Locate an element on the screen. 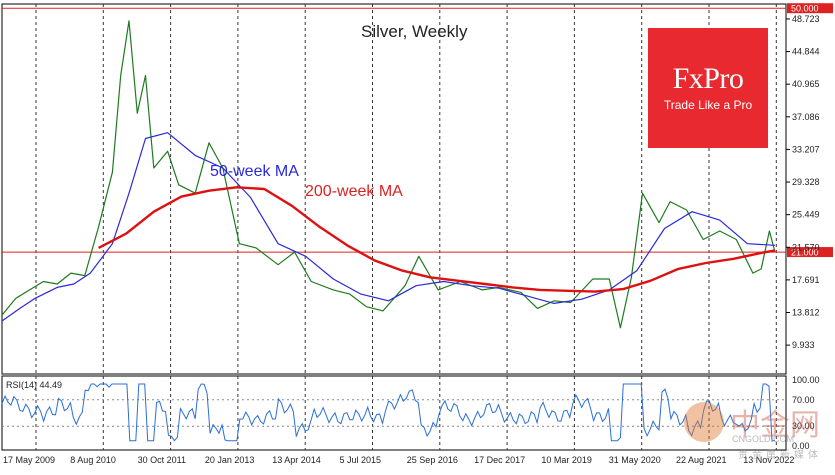  x-tick-label: 10 Mar 2019 is located at coordinates (566, 460).